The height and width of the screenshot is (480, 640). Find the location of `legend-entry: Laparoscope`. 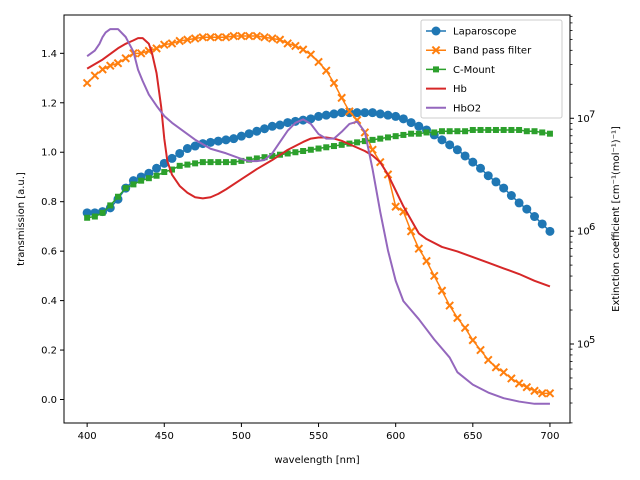

legend-entry: Laparoscope is located at coordinates (471, 32).